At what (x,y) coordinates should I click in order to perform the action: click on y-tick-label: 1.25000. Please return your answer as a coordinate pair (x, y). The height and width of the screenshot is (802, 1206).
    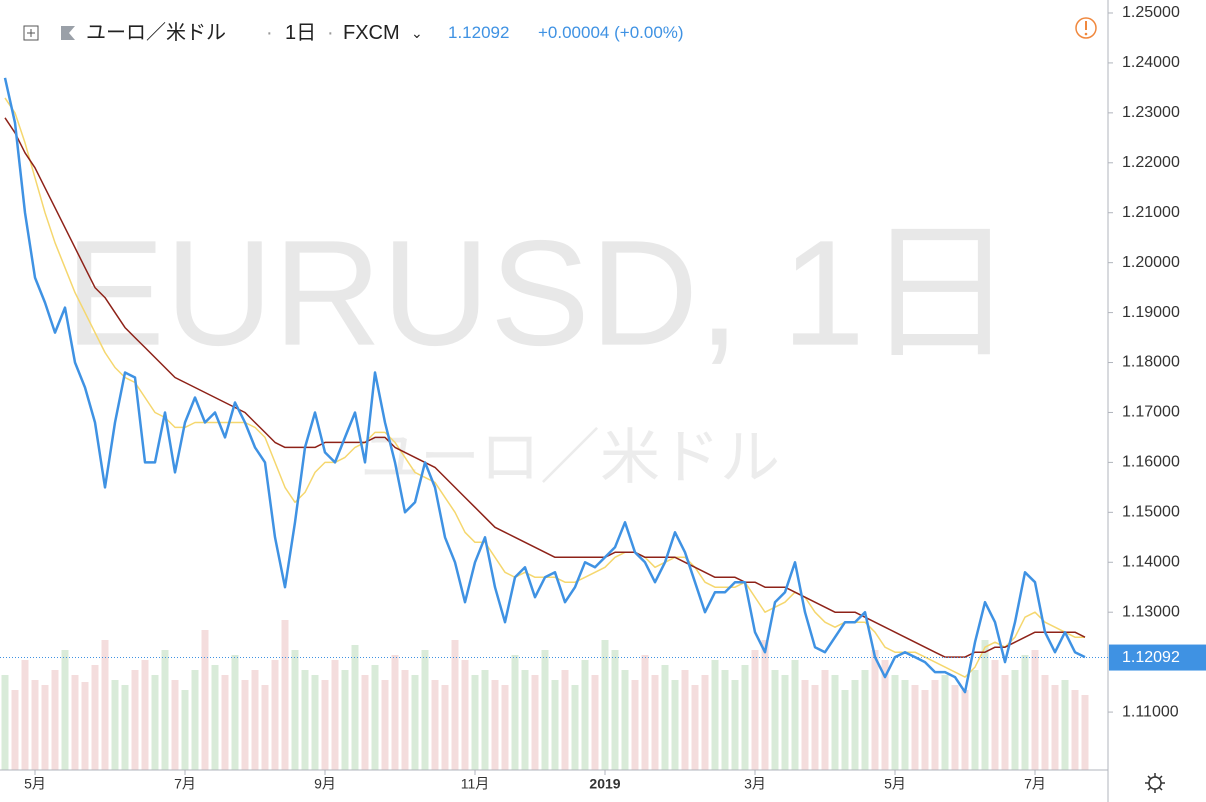
    Looking at the image, I should click on (1151, 12).